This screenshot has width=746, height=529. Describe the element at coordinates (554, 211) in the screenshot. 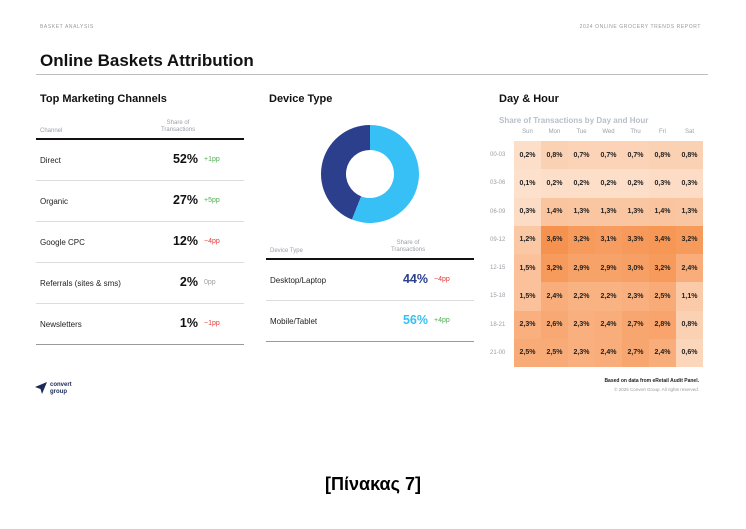

I see `heatmap-cell: 1,4%` at that location.